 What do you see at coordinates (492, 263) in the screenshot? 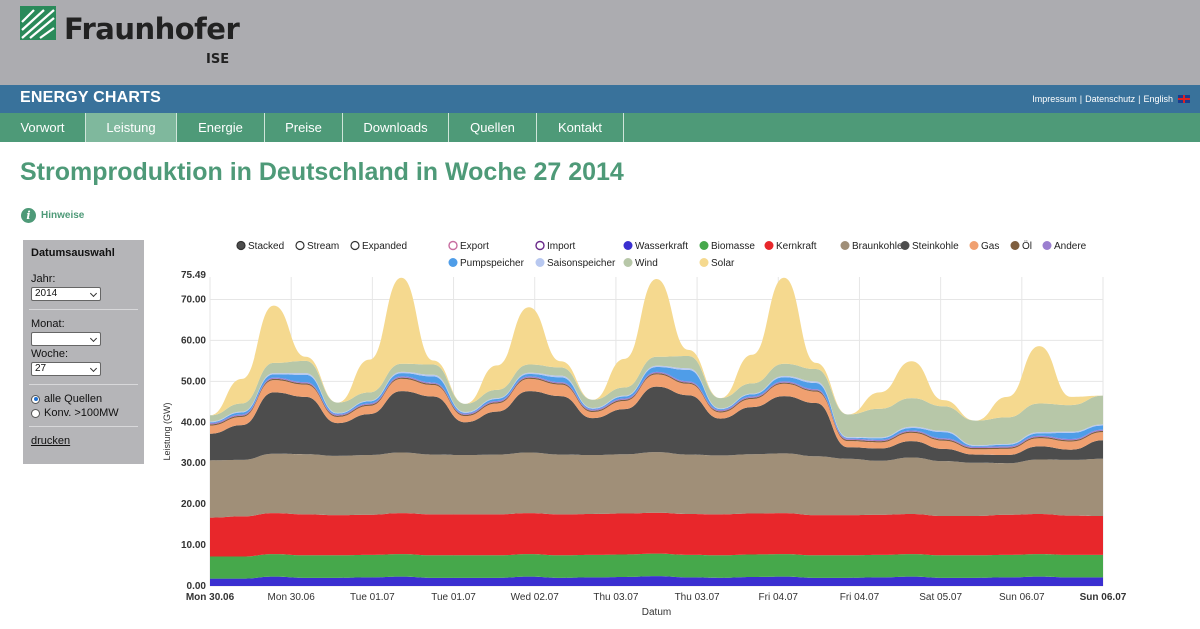
I see `legend-pumpspeicher: Pumpspeicher` at bounding box center [492, 263].